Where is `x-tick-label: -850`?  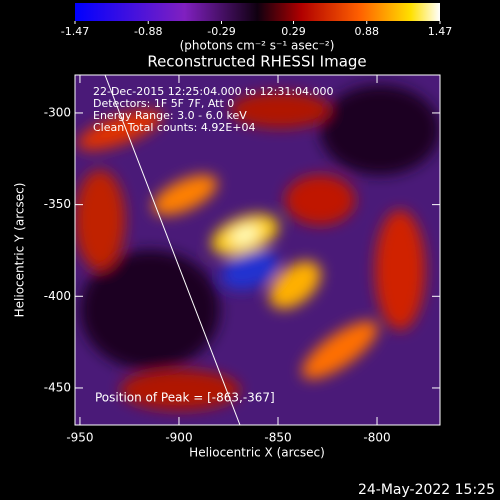
x-tick-label: -850 is located at coordinates (277, 438).